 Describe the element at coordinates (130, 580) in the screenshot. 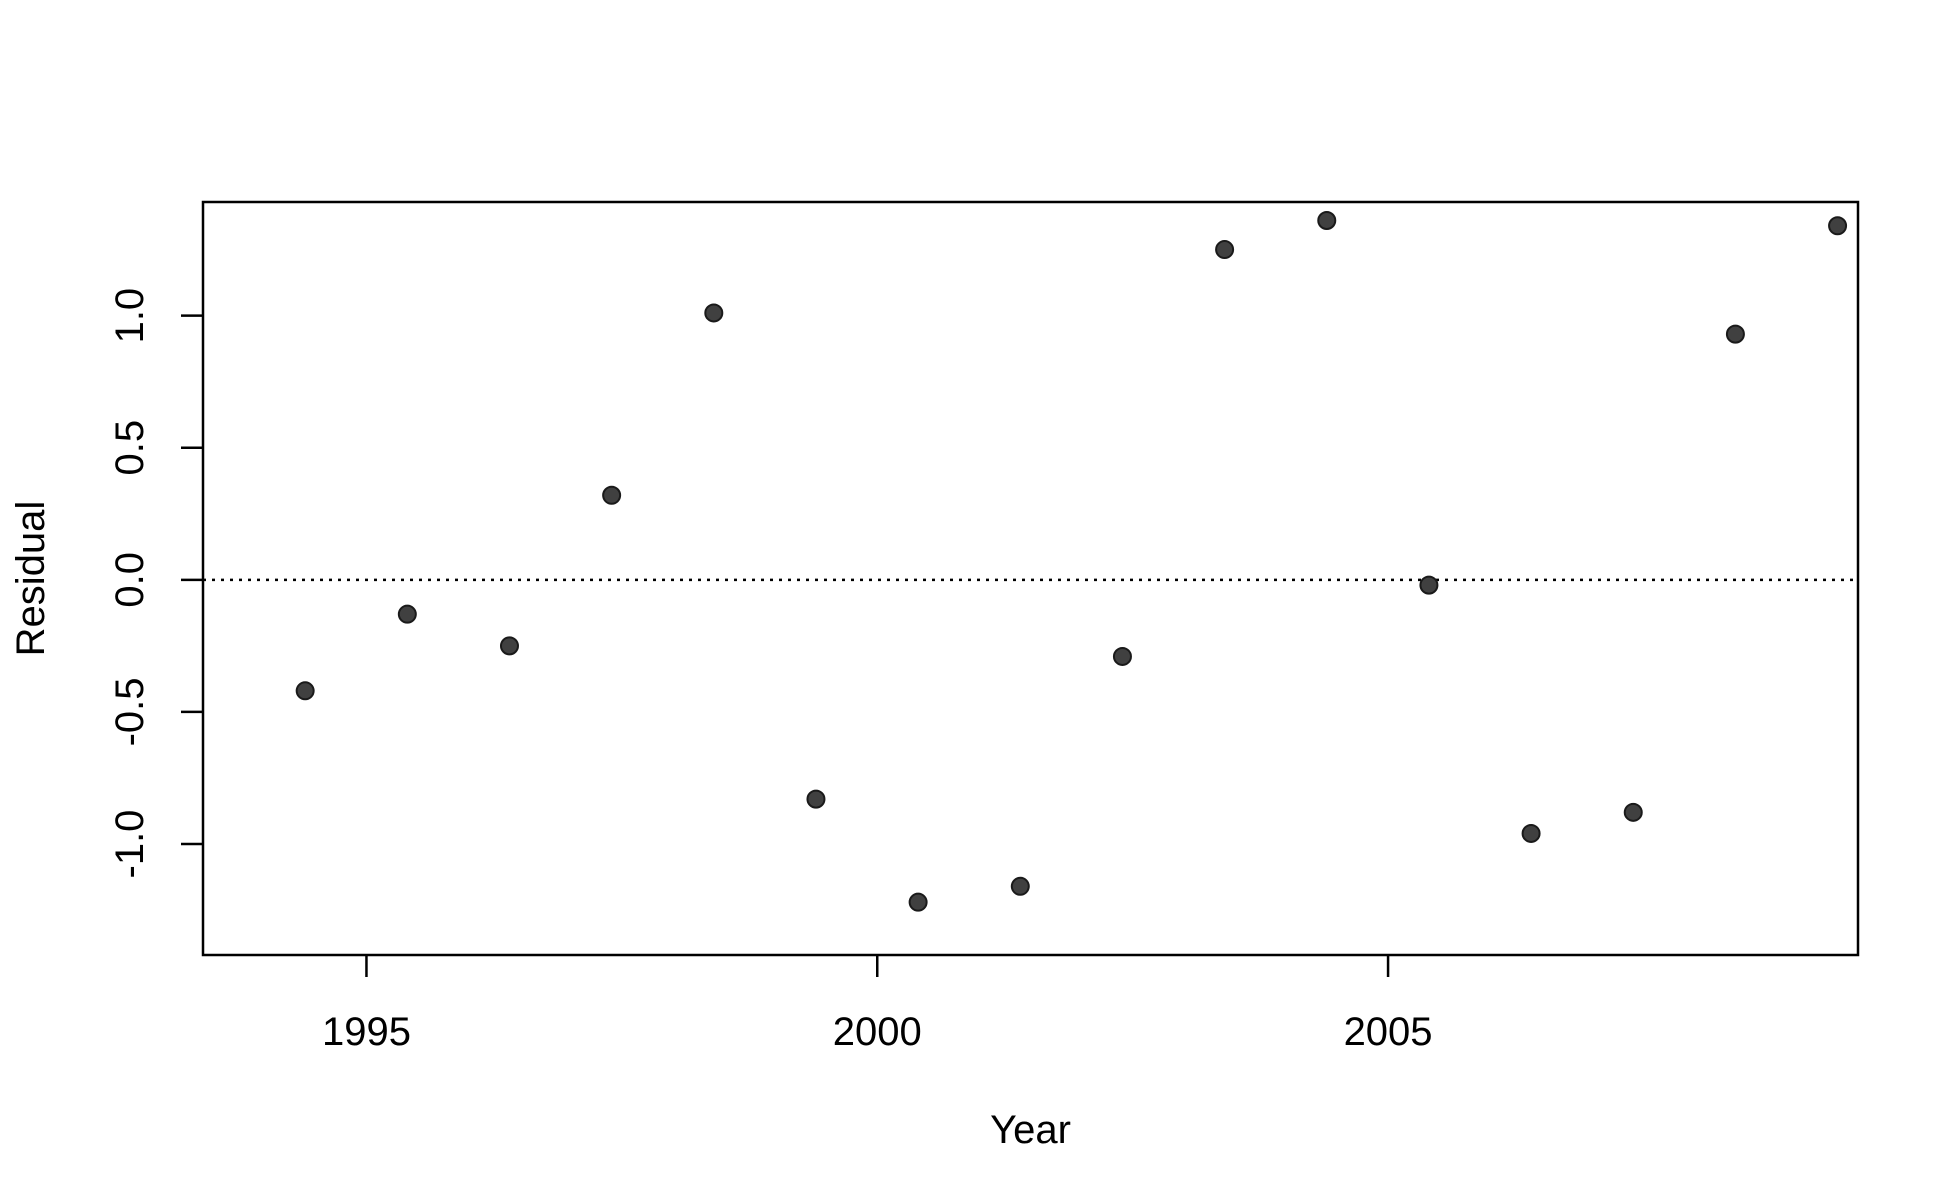

I see `y-tick-label: 0.0` at that location.